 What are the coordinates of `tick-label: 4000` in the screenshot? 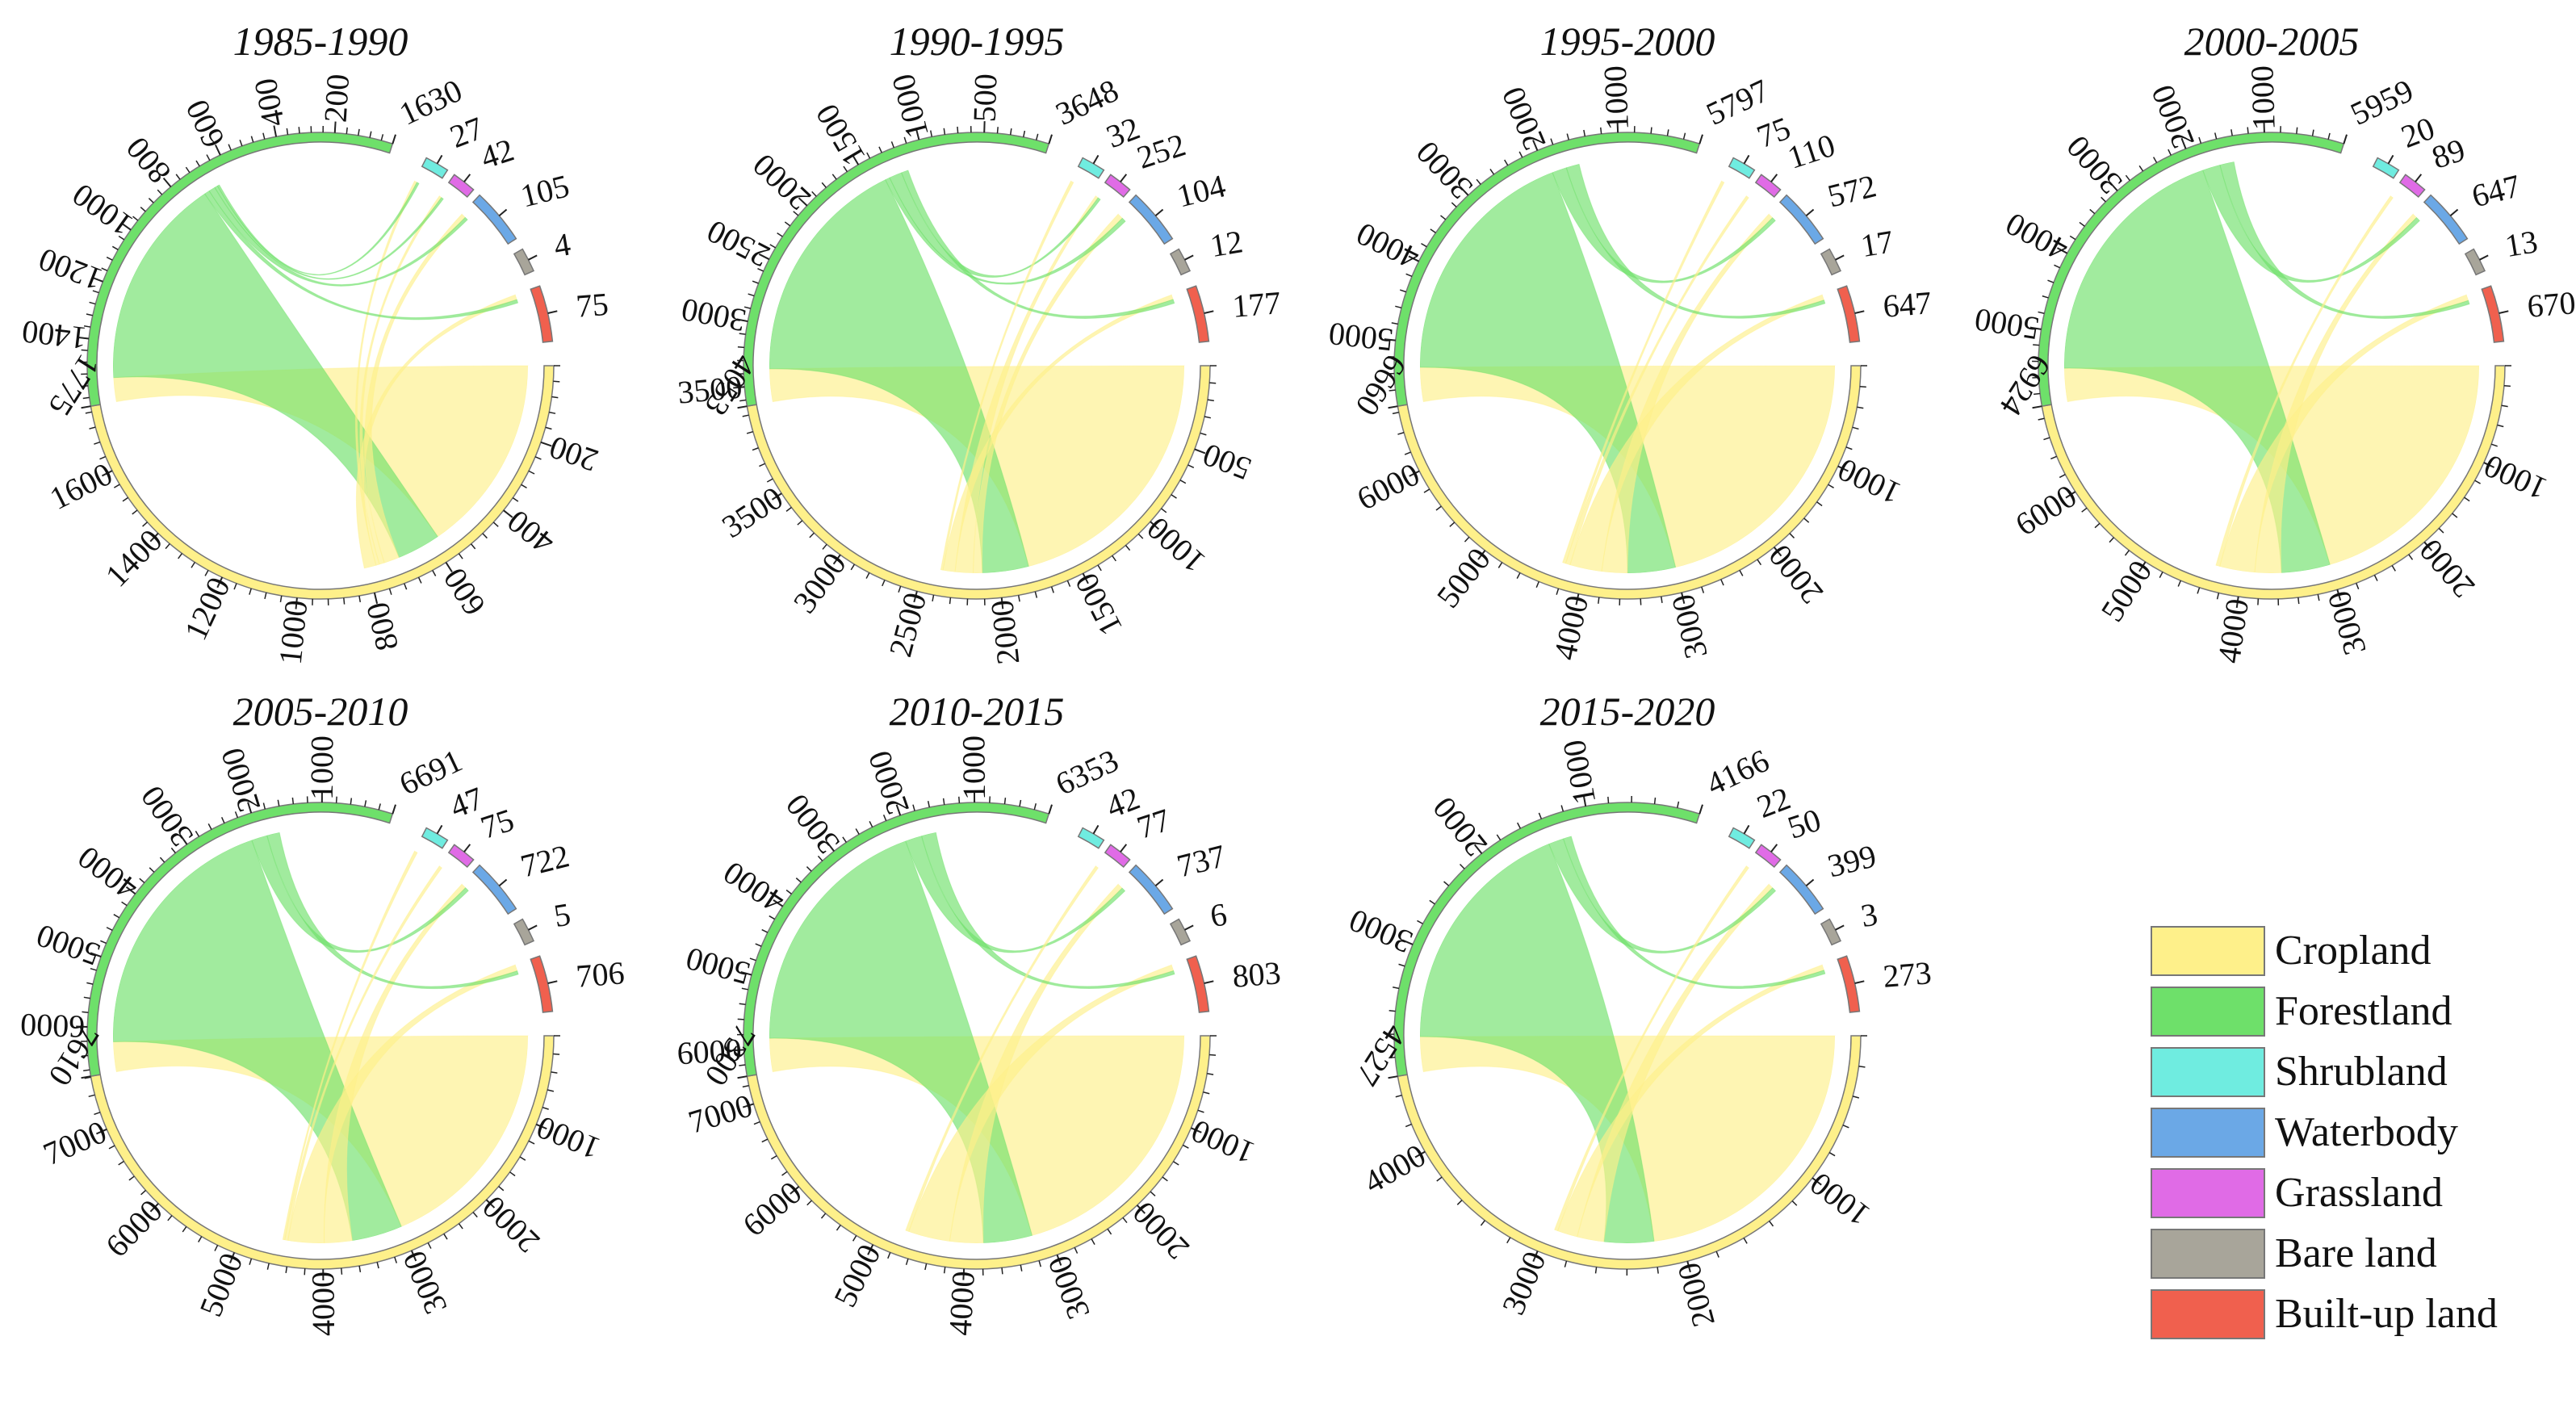 It's located at (322, 1304).